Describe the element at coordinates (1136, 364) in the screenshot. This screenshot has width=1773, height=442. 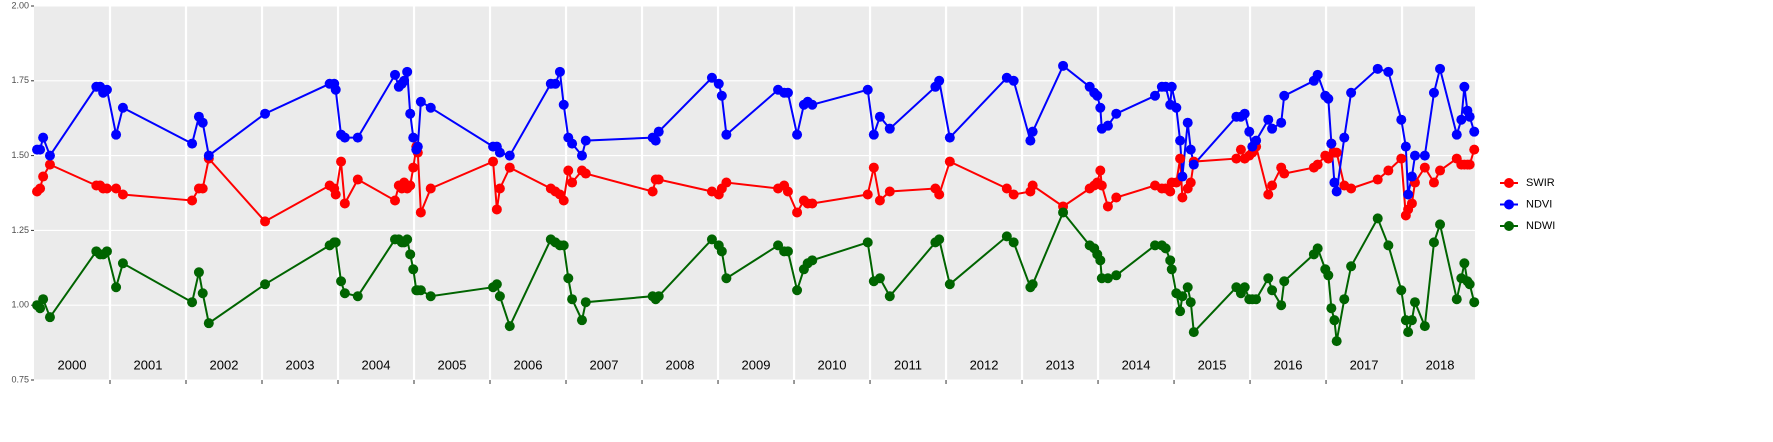
I see `year-label: 2014` at that location.